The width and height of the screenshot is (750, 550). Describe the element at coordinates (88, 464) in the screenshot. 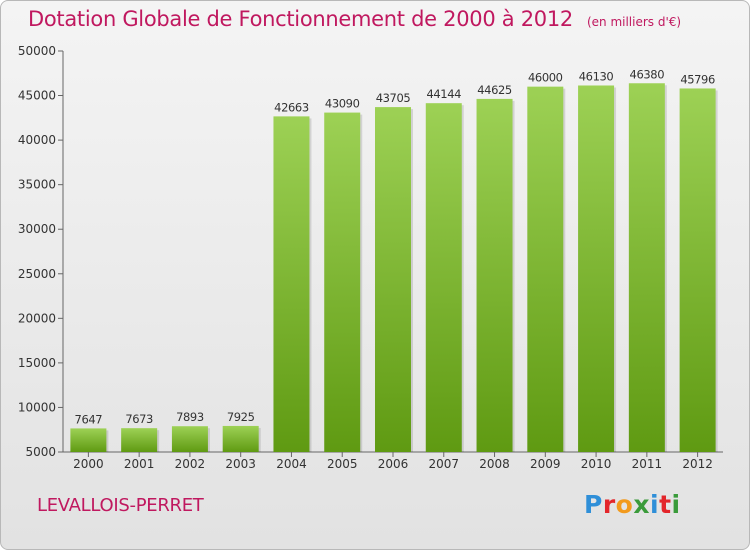

I see `x-tick-label: 2000` at that location.